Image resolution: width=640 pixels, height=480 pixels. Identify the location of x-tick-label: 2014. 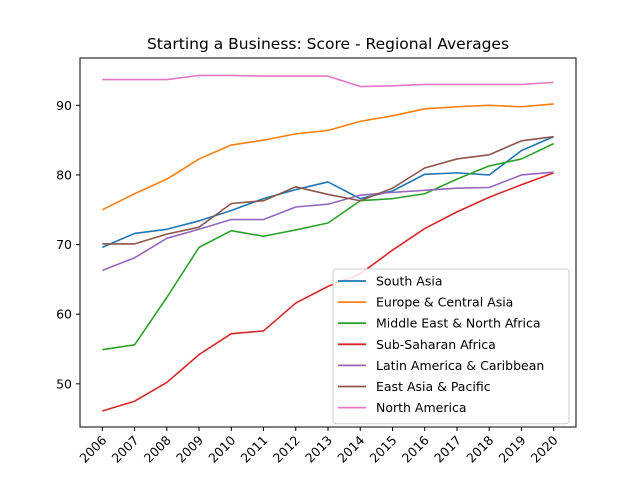
(350, 448).